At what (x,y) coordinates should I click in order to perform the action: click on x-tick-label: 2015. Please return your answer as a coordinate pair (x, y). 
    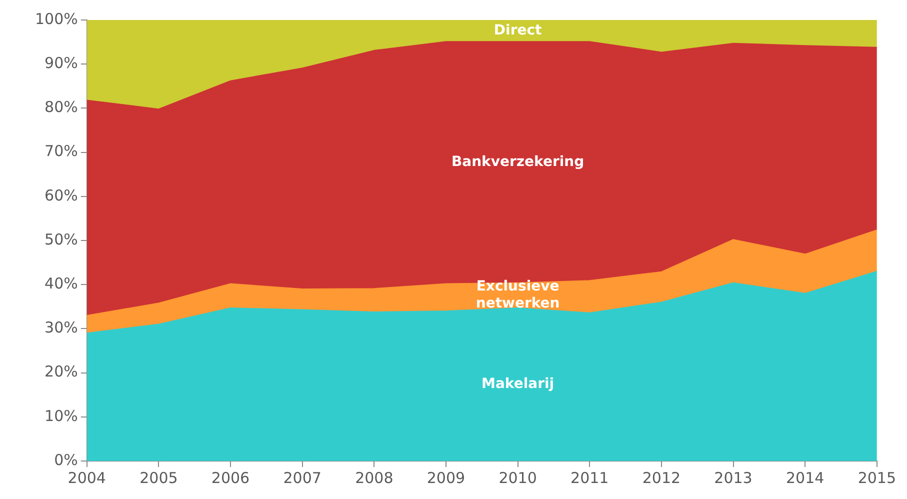
    Looking at the image, I should click on (877, 477).